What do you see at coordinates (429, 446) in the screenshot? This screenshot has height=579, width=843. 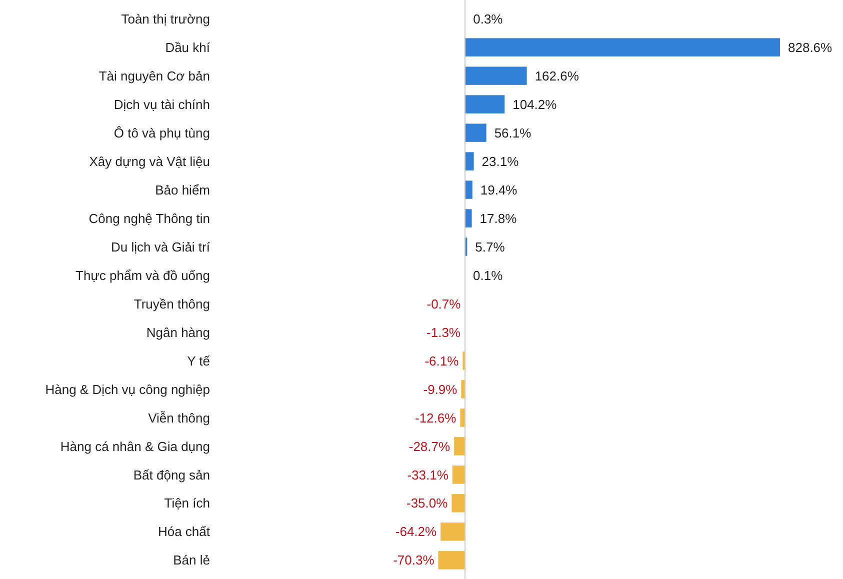 I see `data-label: -28.7%` at bounding box center [429, 446].